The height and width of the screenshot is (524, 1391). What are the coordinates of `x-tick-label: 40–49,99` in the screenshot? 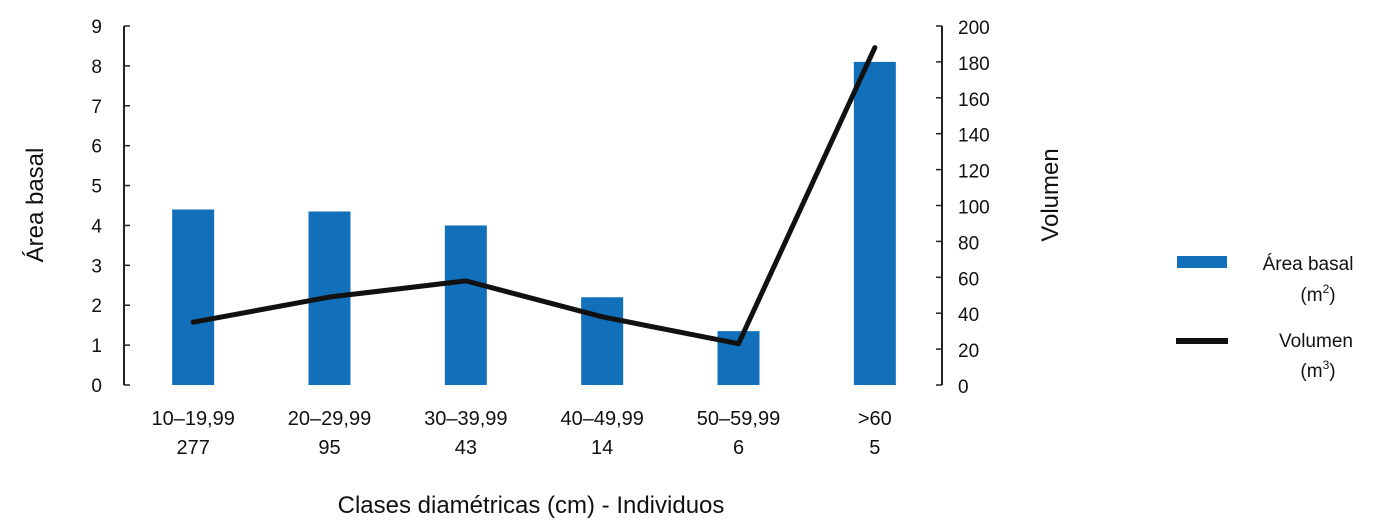 It's located at (601, 419).